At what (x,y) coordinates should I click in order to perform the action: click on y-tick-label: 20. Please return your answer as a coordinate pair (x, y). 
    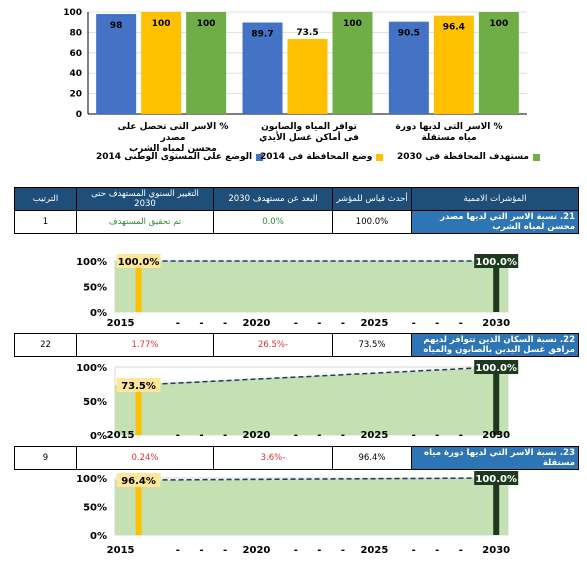
    Looking at the image, I should click on (75, 95).